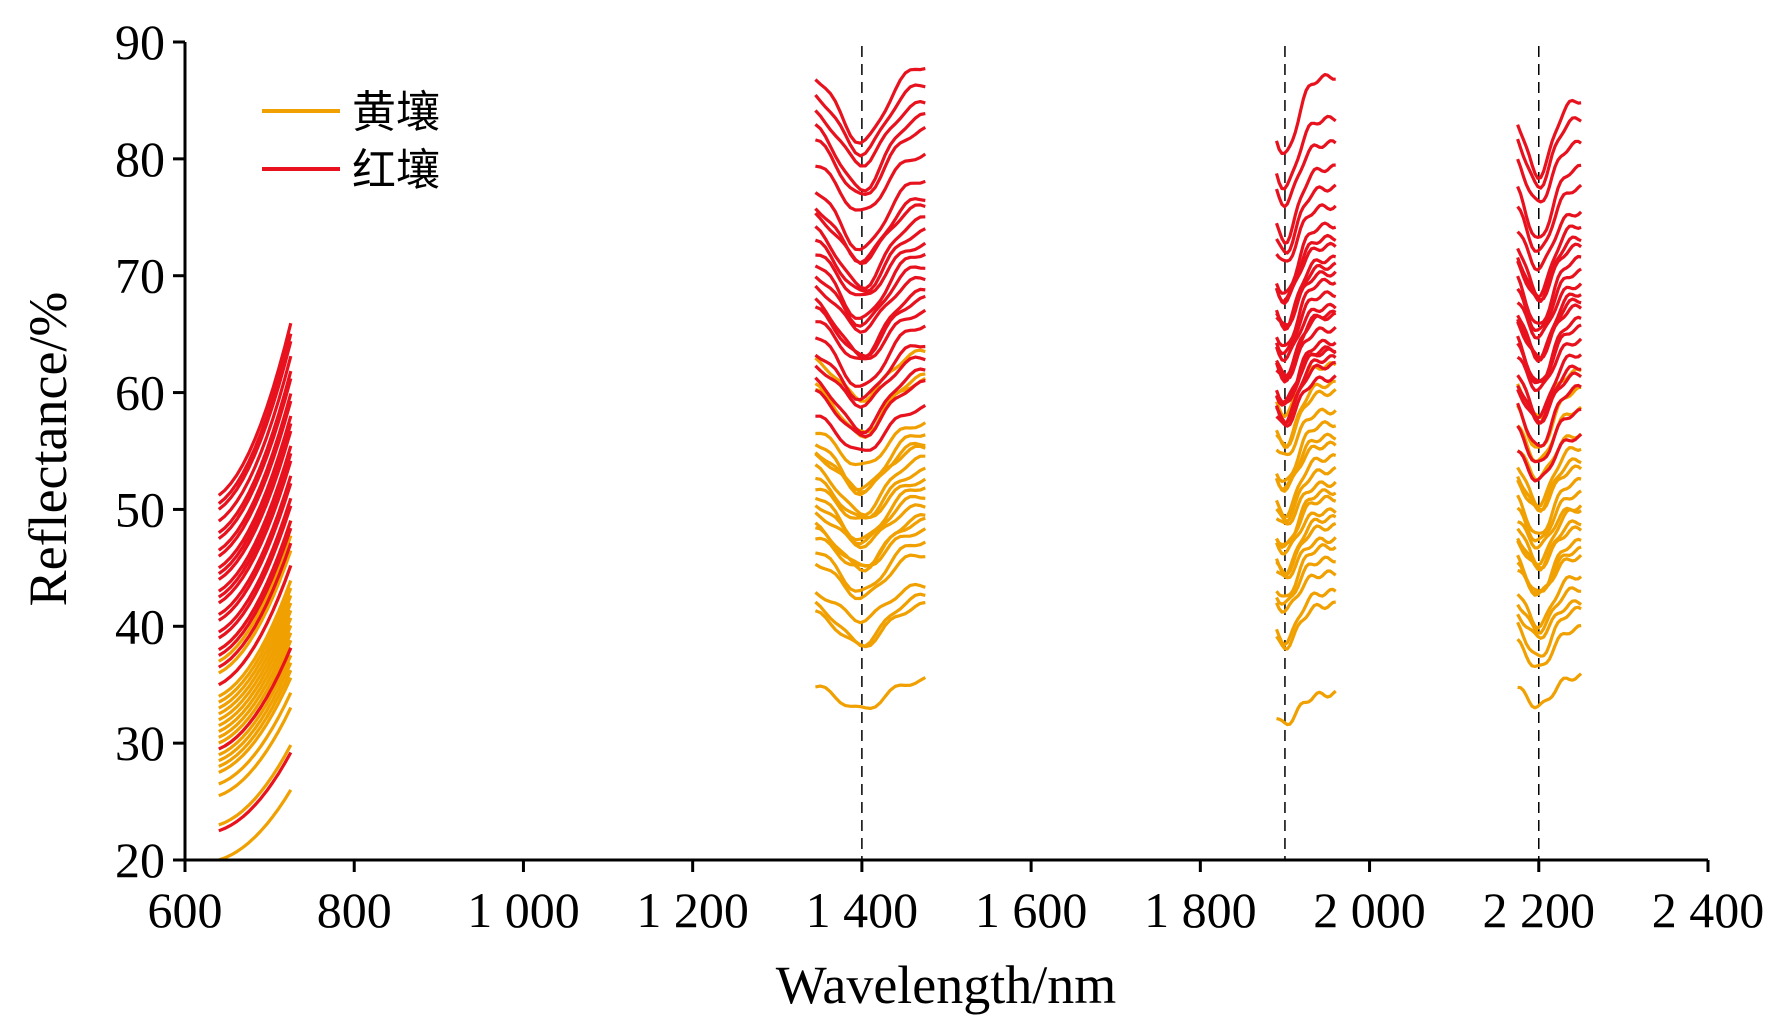 This screenshot has width=1775, height=1025. I want to click on x-tick-label: 1 800, so click(1200, 910).